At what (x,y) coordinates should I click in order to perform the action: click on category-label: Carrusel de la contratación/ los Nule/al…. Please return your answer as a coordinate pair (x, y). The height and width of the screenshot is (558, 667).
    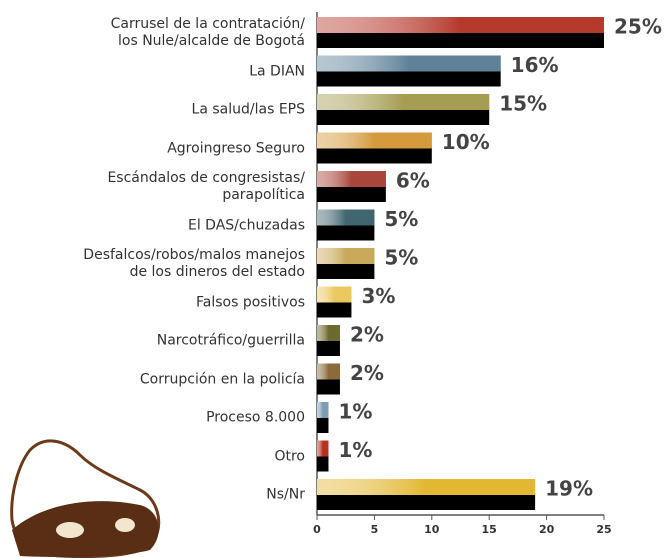
    Looking at the image, I should click on (207, 32).